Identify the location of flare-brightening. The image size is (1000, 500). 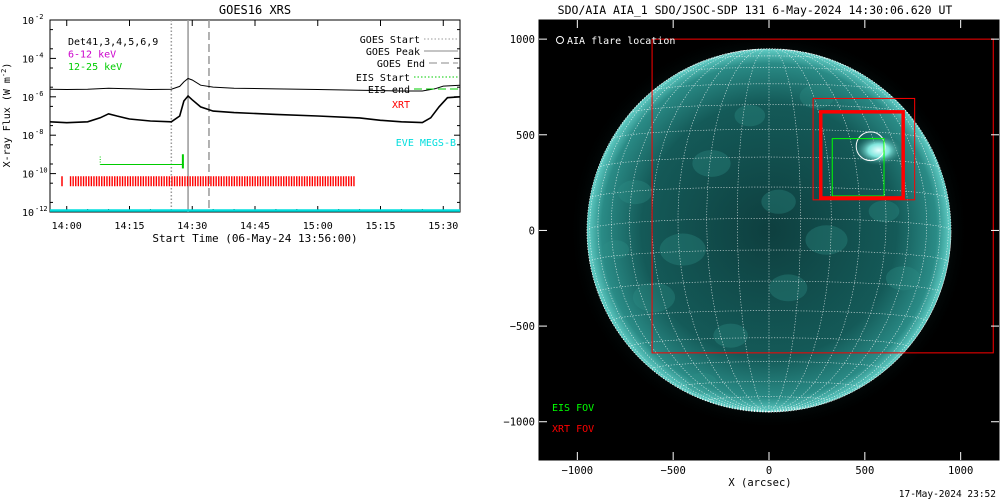
(878, 150).